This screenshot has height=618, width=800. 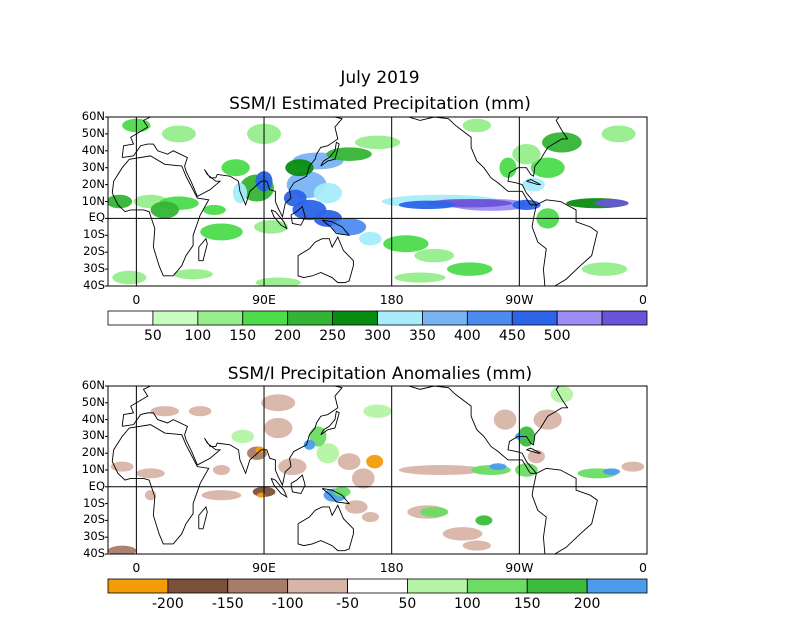 I want to click on p2-x-tick-label: 90E, so click(x=264, y=567).